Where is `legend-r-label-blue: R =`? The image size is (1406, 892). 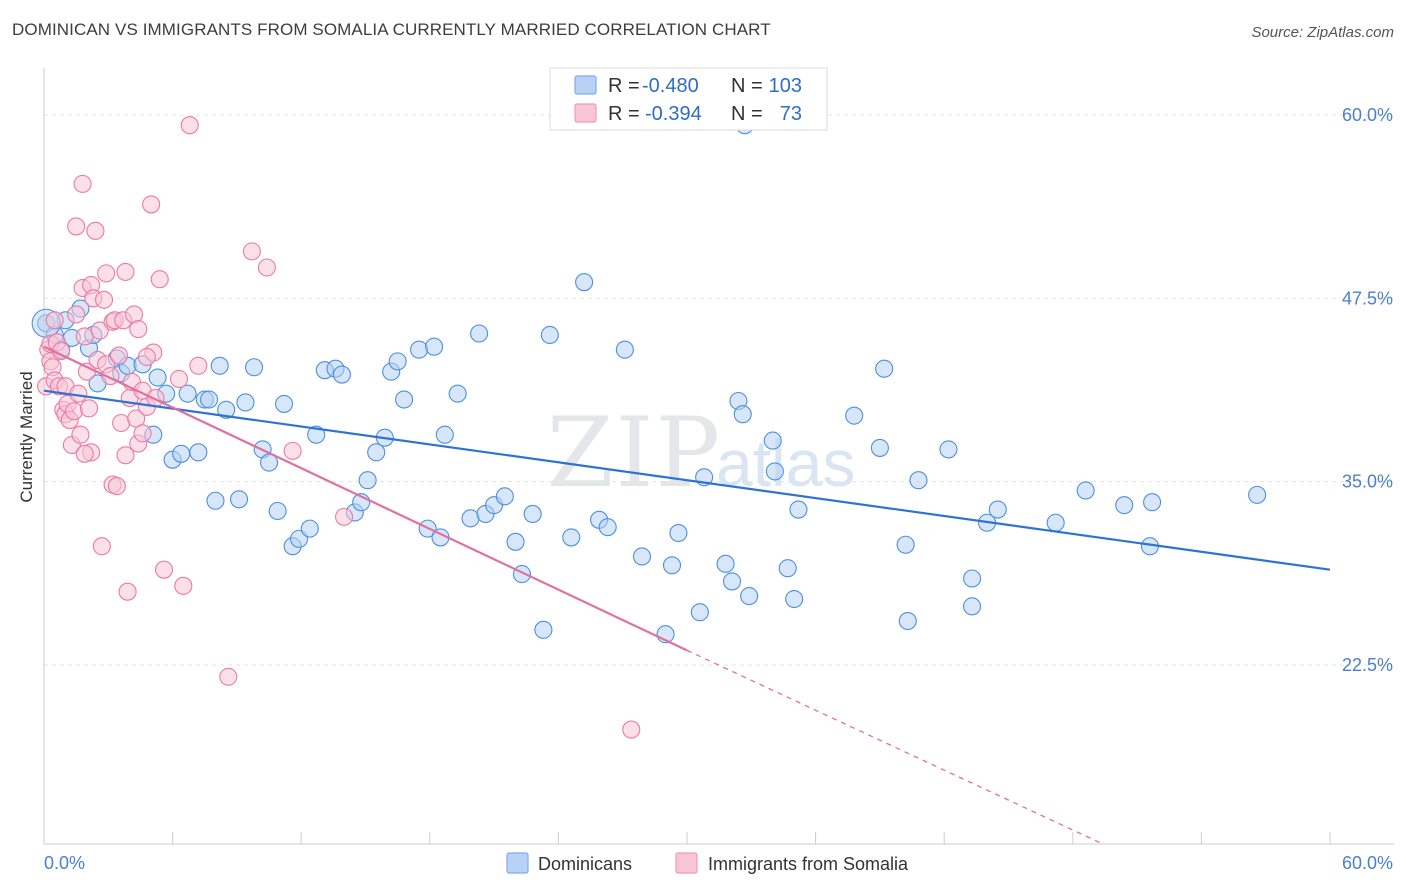
legend-r-label-blue: R = is located at coordinates (624, 86).